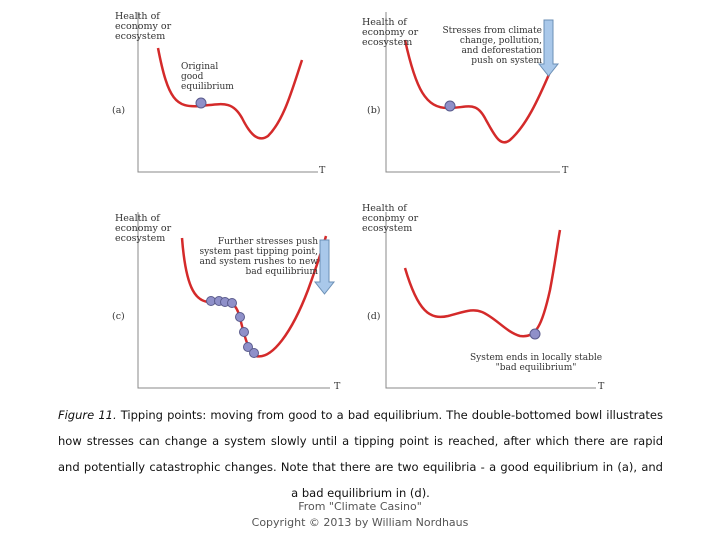 This screenshot has height=540, width=720. I want to click on panel-a-axes, so click(227, 92).